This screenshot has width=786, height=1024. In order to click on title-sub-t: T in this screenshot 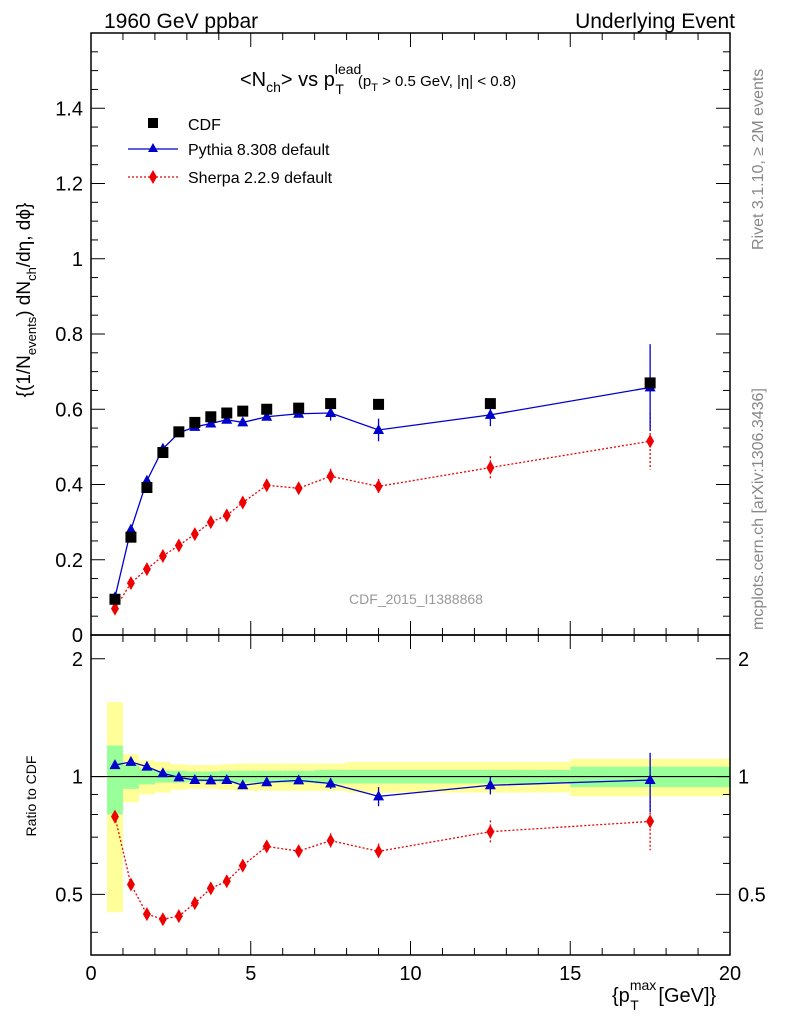, I will do `click(339, 89)`.